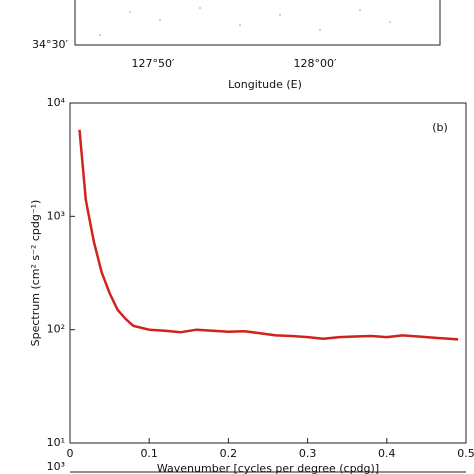  What do you see at coordinates (56, 329) in the screenshot?
I see `y-tick-label: 10²` at bounding box center [56, 329].